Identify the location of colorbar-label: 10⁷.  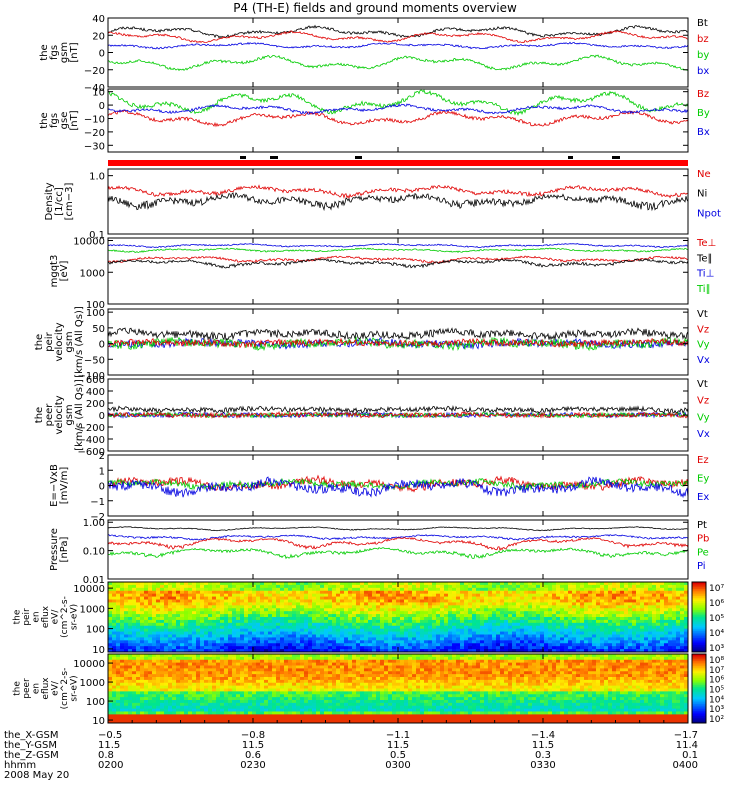
(716, 589).